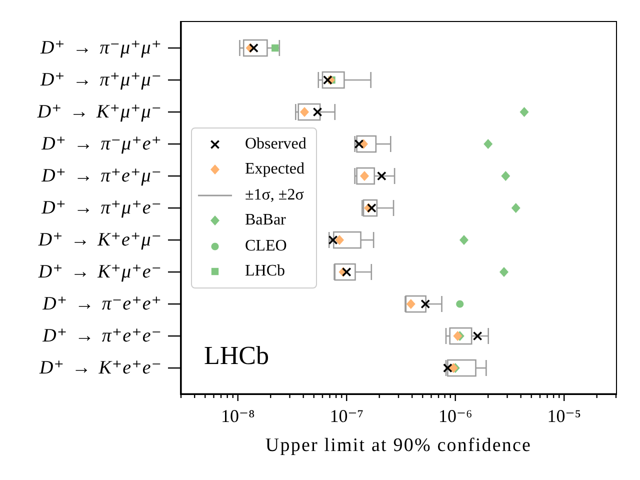 Image resolution: width=640 pixels, height=480 pixels. I want to click on y-tick-label: D⁺ → π⁺e⁺μ⁻, so click(101, 176).